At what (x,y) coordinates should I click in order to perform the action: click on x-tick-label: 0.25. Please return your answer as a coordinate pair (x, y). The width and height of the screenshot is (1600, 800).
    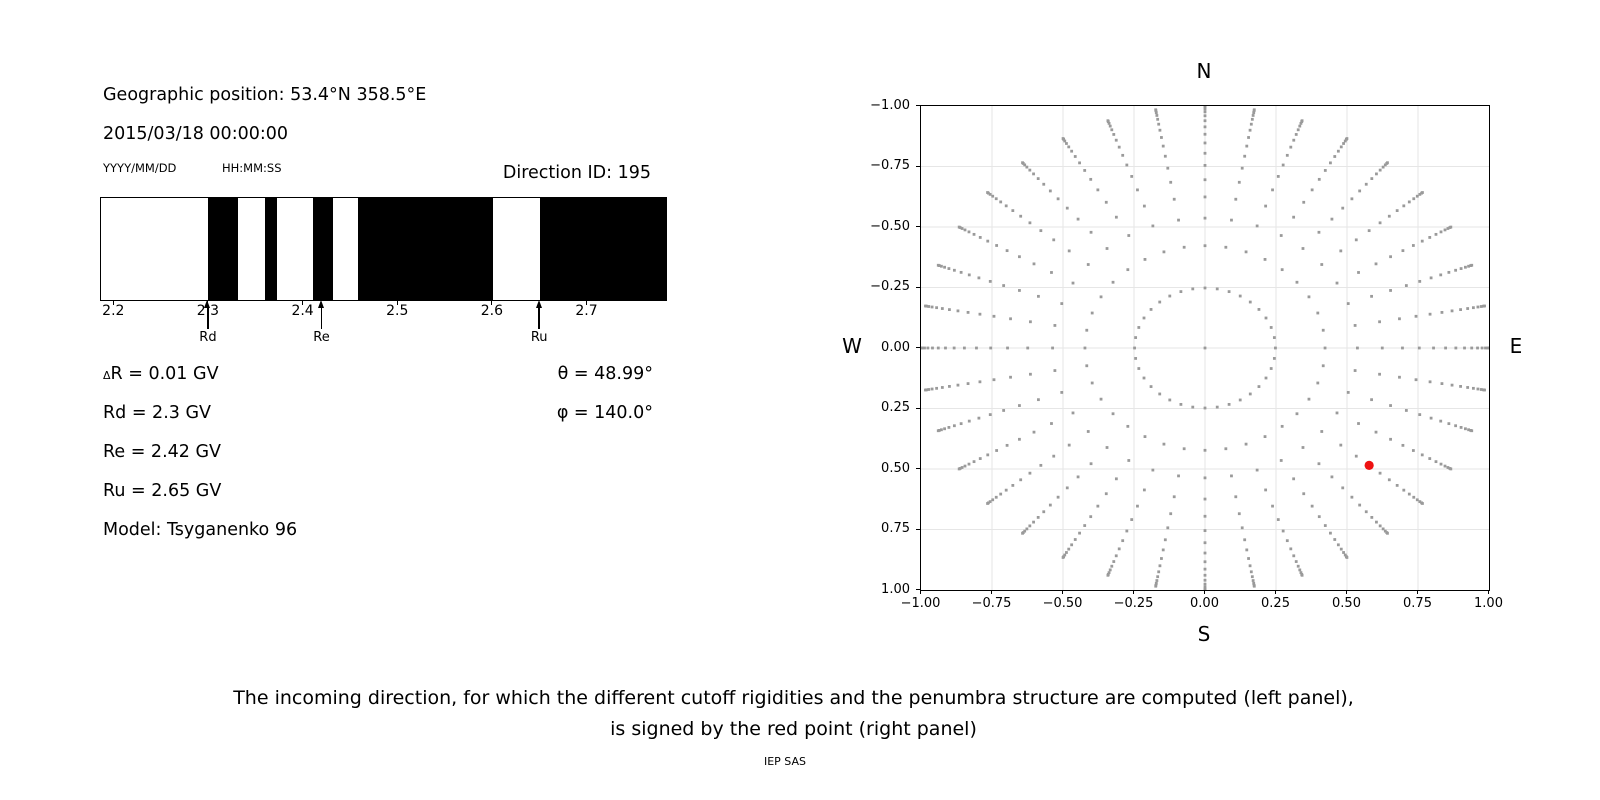
    Looking at the image, I should click on (1275, 603).